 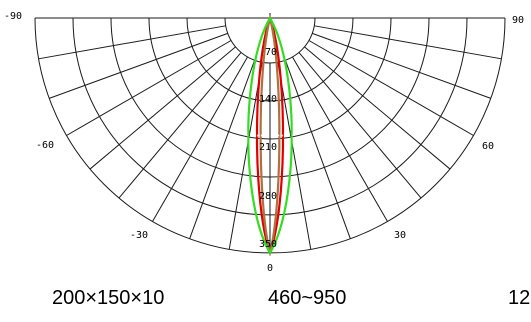 What do you see at coordinates (268, 196) in the screenshot?
I see `radial-label-280: 280` at bounding box center [268, 196].